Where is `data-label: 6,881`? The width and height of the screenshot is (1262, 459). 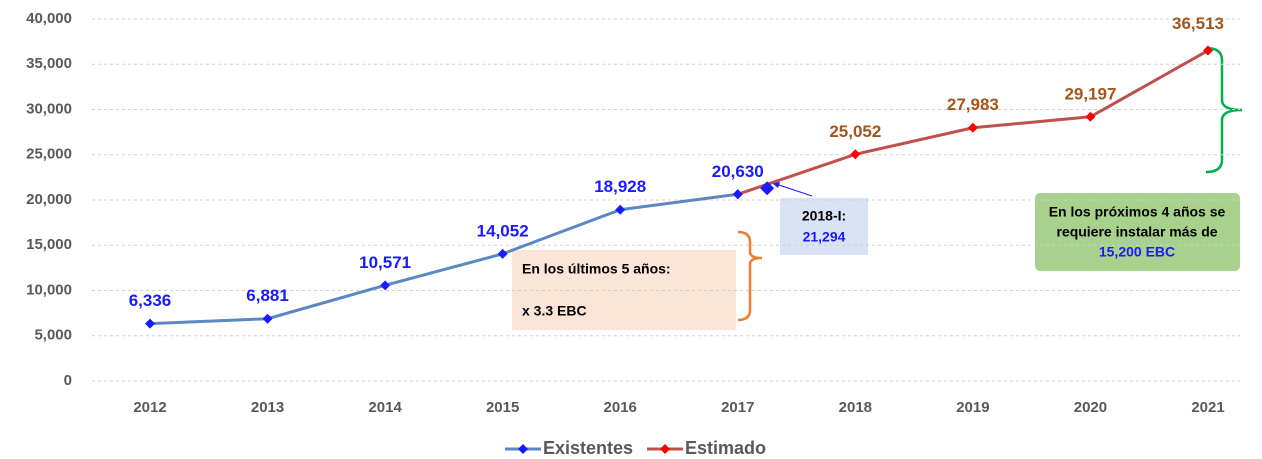
data-label: 6,881 is located at coordinates (267, 295).